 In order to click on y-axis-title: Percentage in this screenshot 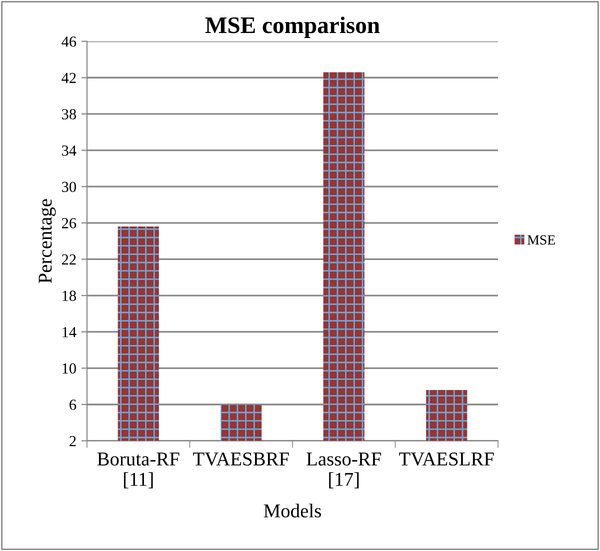, I will do `click(47, 241)`.